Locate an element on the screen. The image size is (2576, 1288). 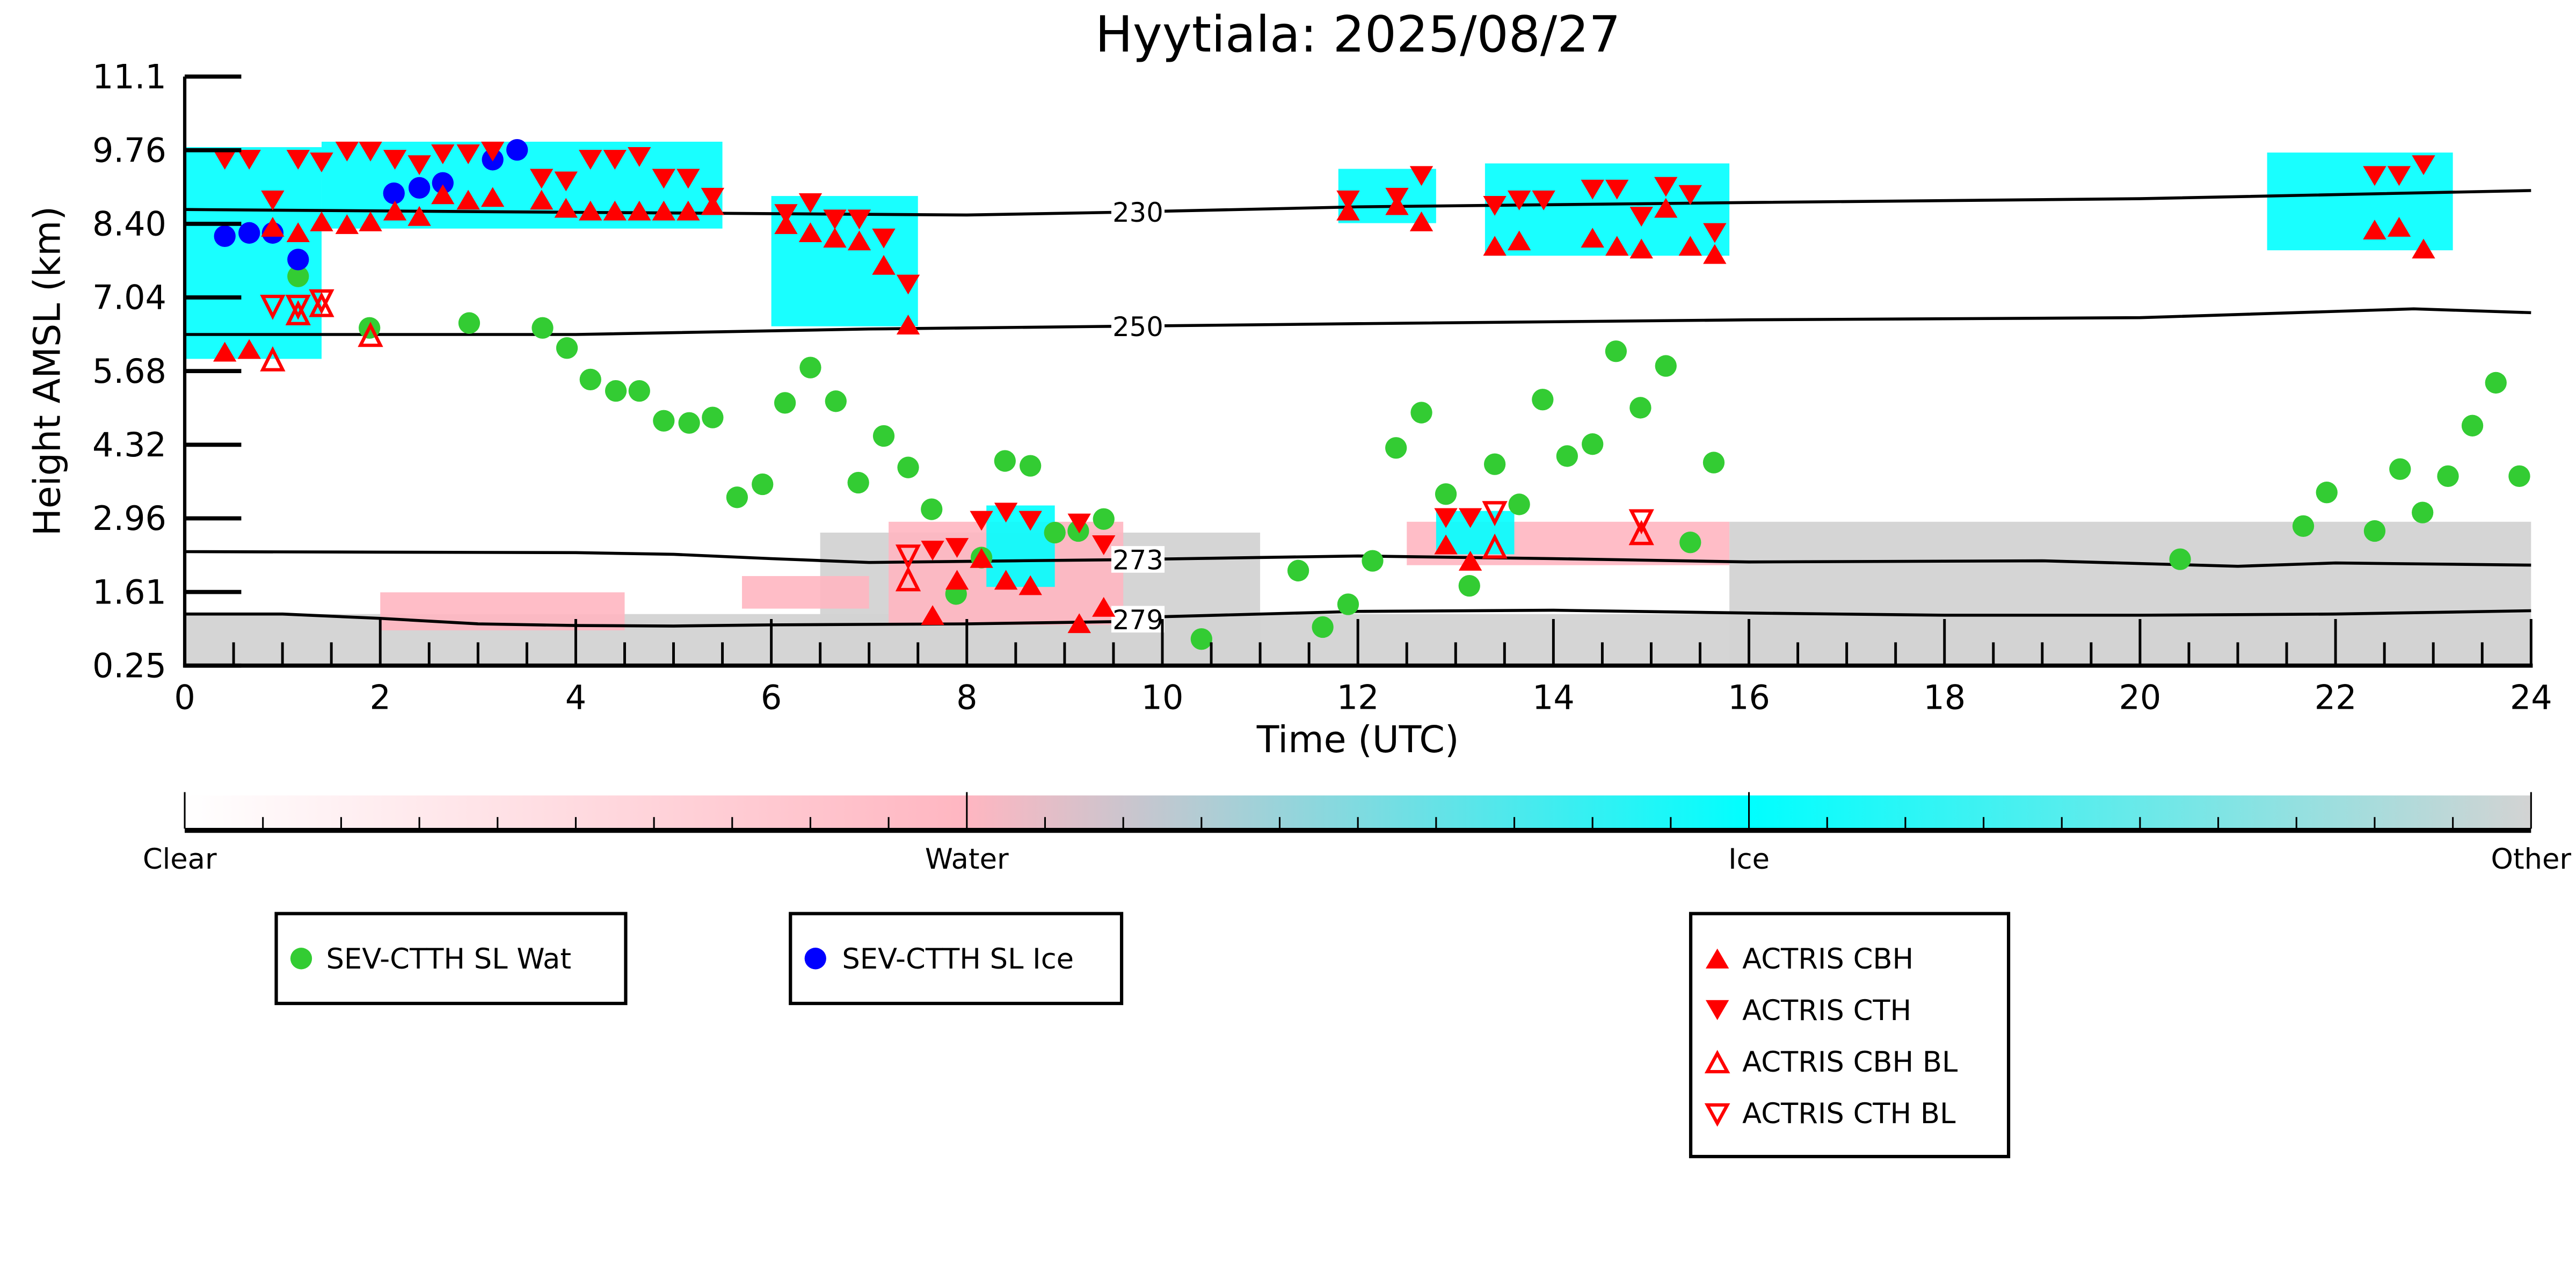
legend-label: ACTRIS CTH is located at coordinates (1826, 1010).